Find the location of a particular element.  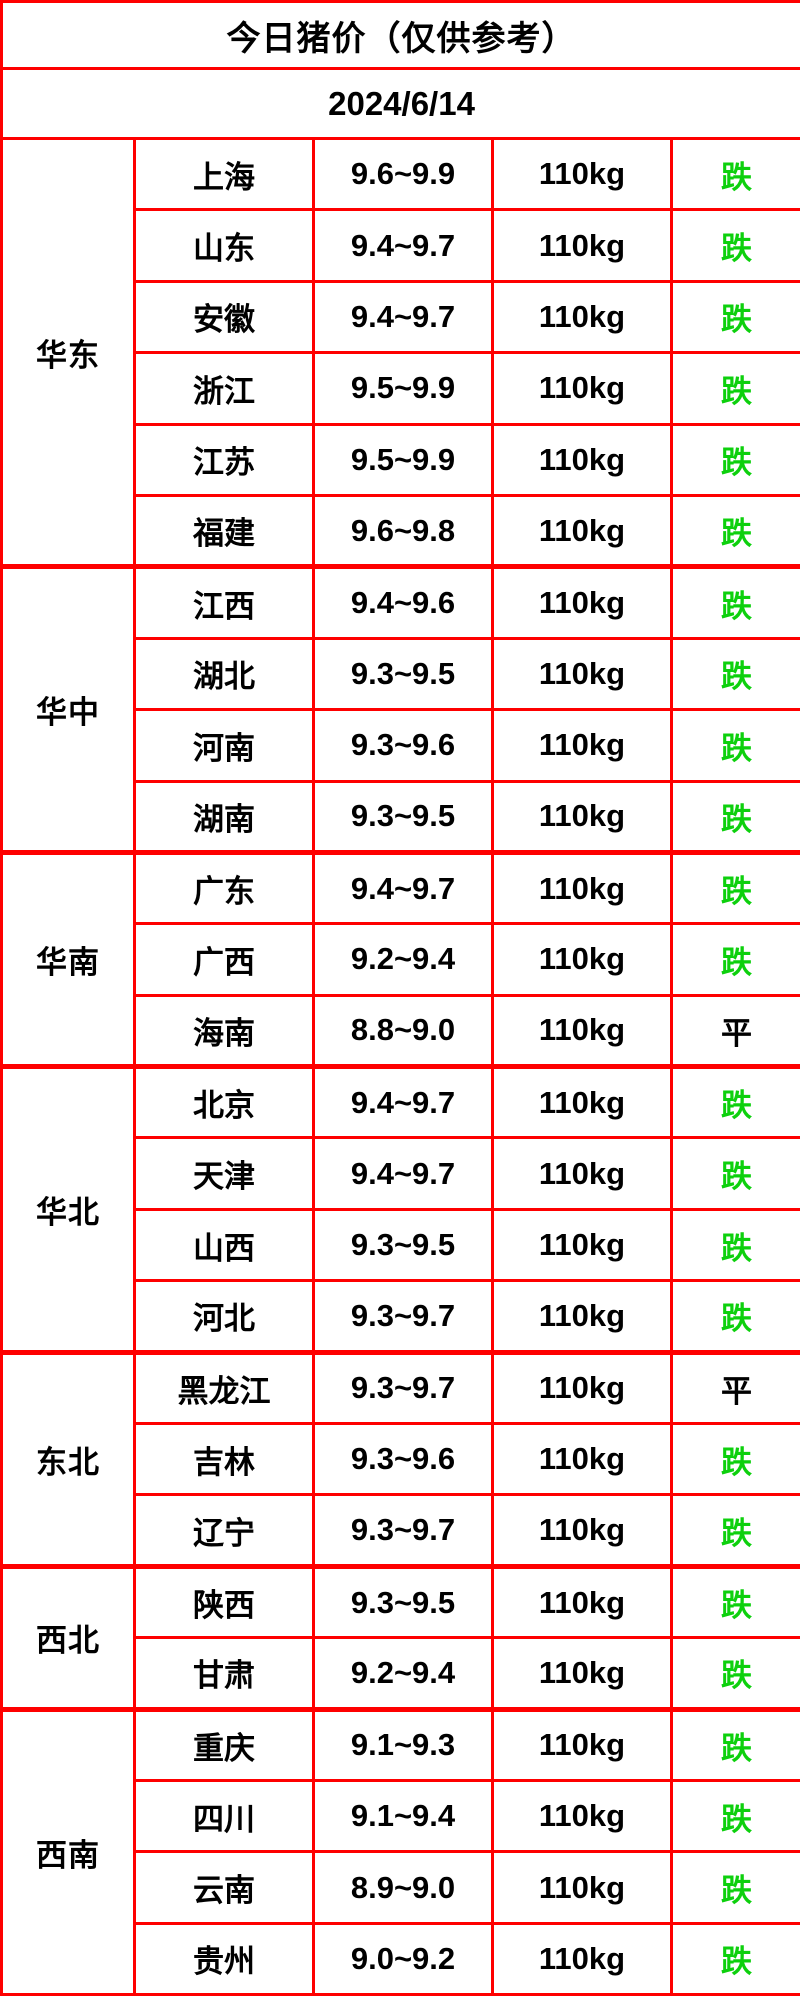

table-row: 河北 9.3~9.7 110kg 跌 is located at coordinates (401, 1316).